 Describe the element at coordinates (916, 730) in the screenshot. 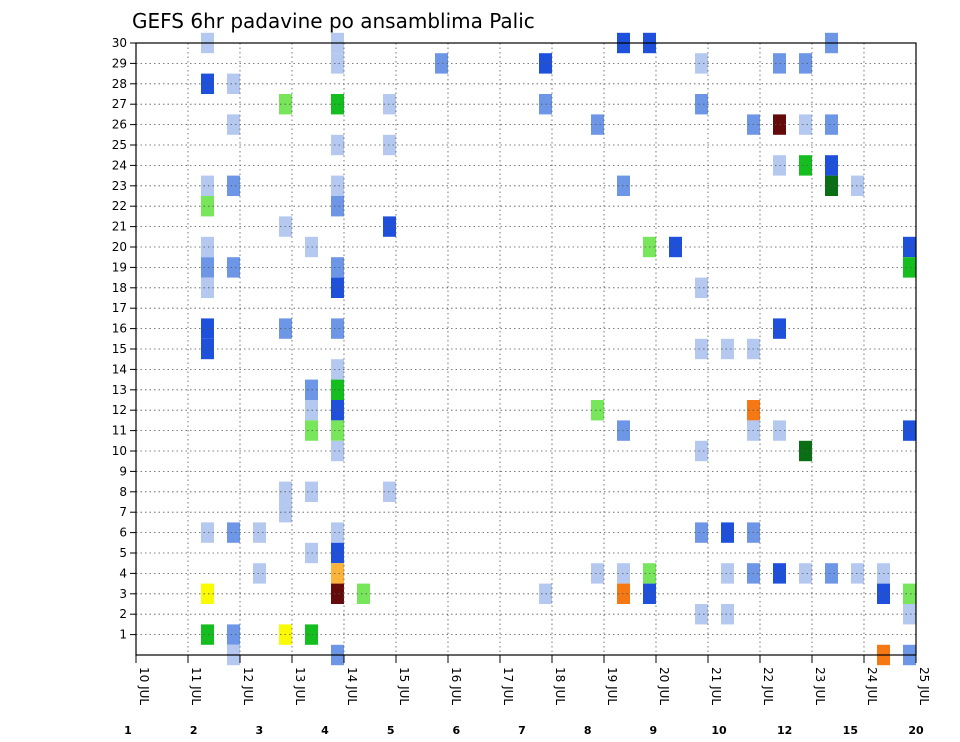

I see `legend-label: 20` at that location.